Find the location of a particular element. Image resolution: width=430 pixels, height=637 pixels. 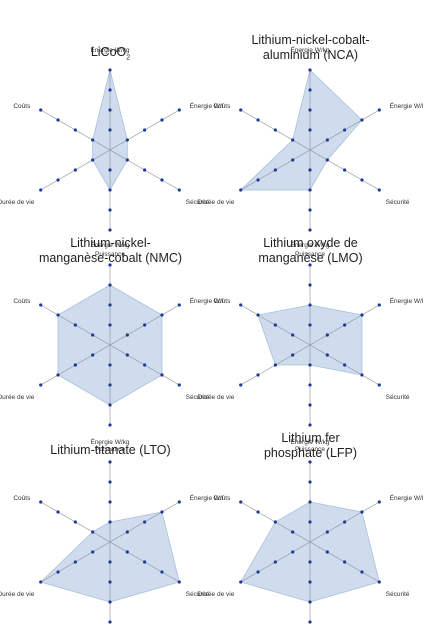

axis-label: Énergie W/l is located at coordinates (207, 497).